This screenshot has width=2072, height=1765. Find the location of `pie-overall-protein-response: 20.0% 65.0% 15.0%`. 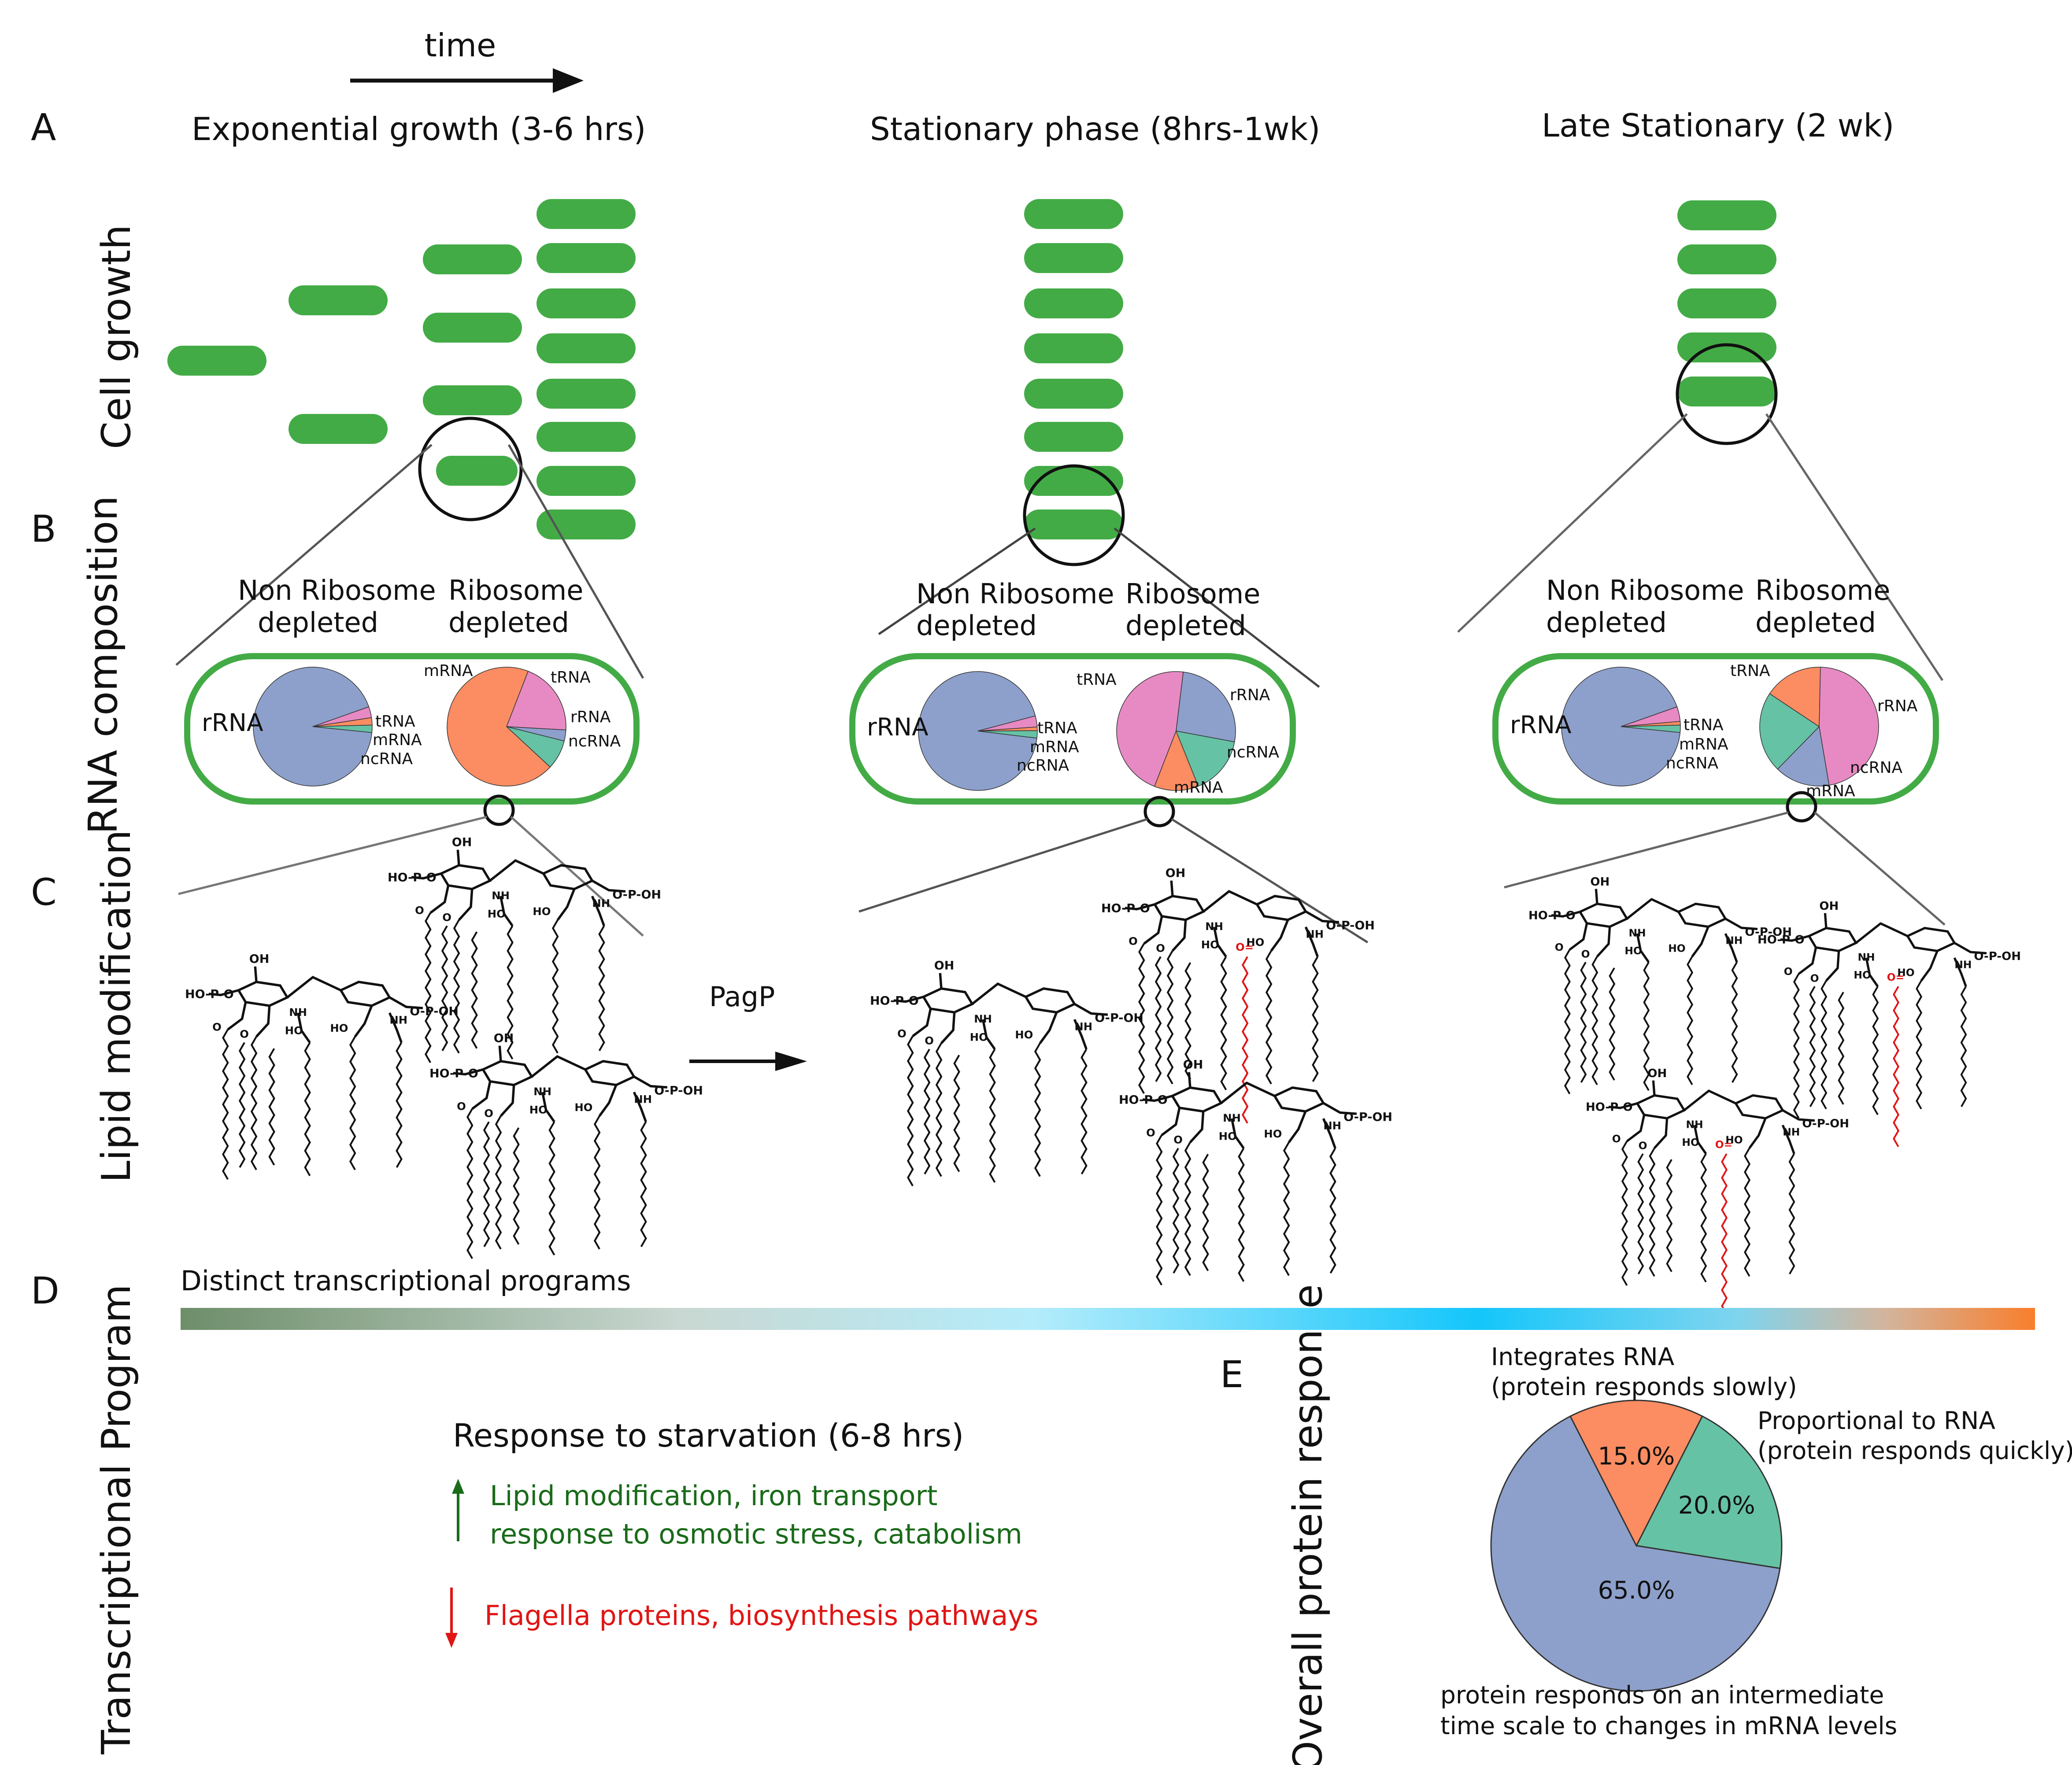

pie-overall-protein-response: 20.0% 65.0% 15.0% is located at coordinates (1636, 1546).